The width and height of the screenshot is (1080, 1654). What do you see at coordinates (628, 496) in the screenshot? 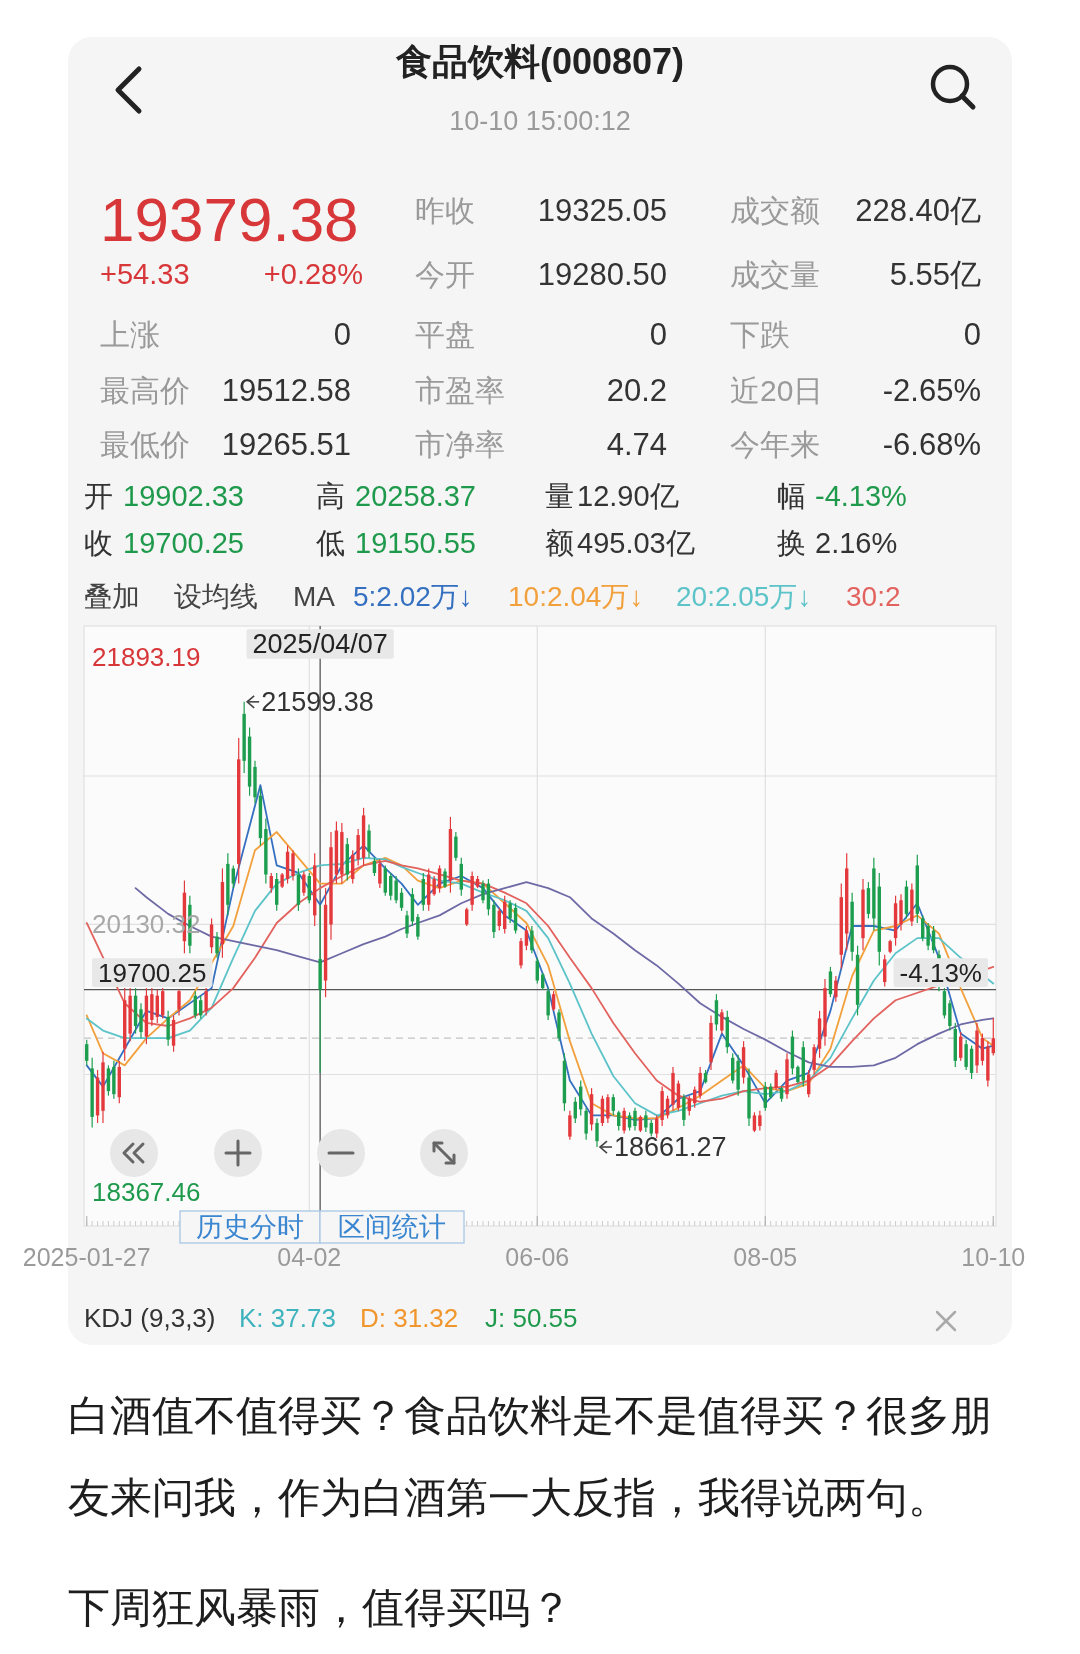
I see `text: 12.90亿` at bounding box center [628, 496].